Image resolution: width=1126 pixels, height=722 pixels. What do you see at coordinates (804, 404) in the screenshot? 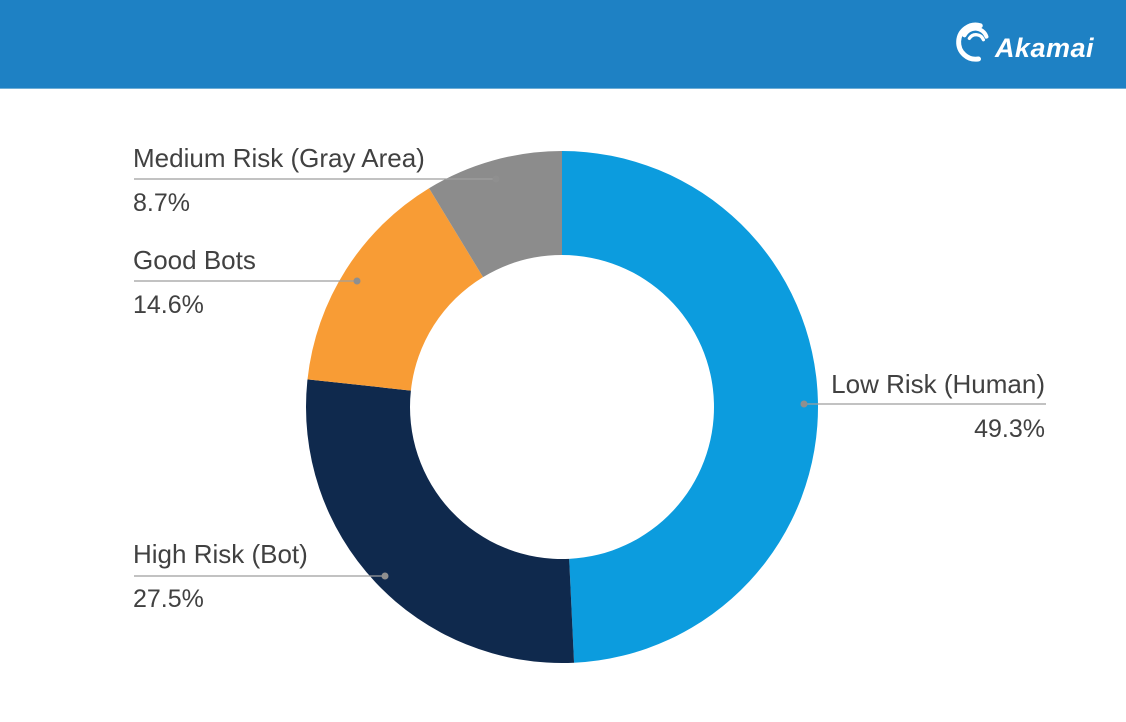
I see `leader-dot-low-risk` at bounding box center [804, 404].